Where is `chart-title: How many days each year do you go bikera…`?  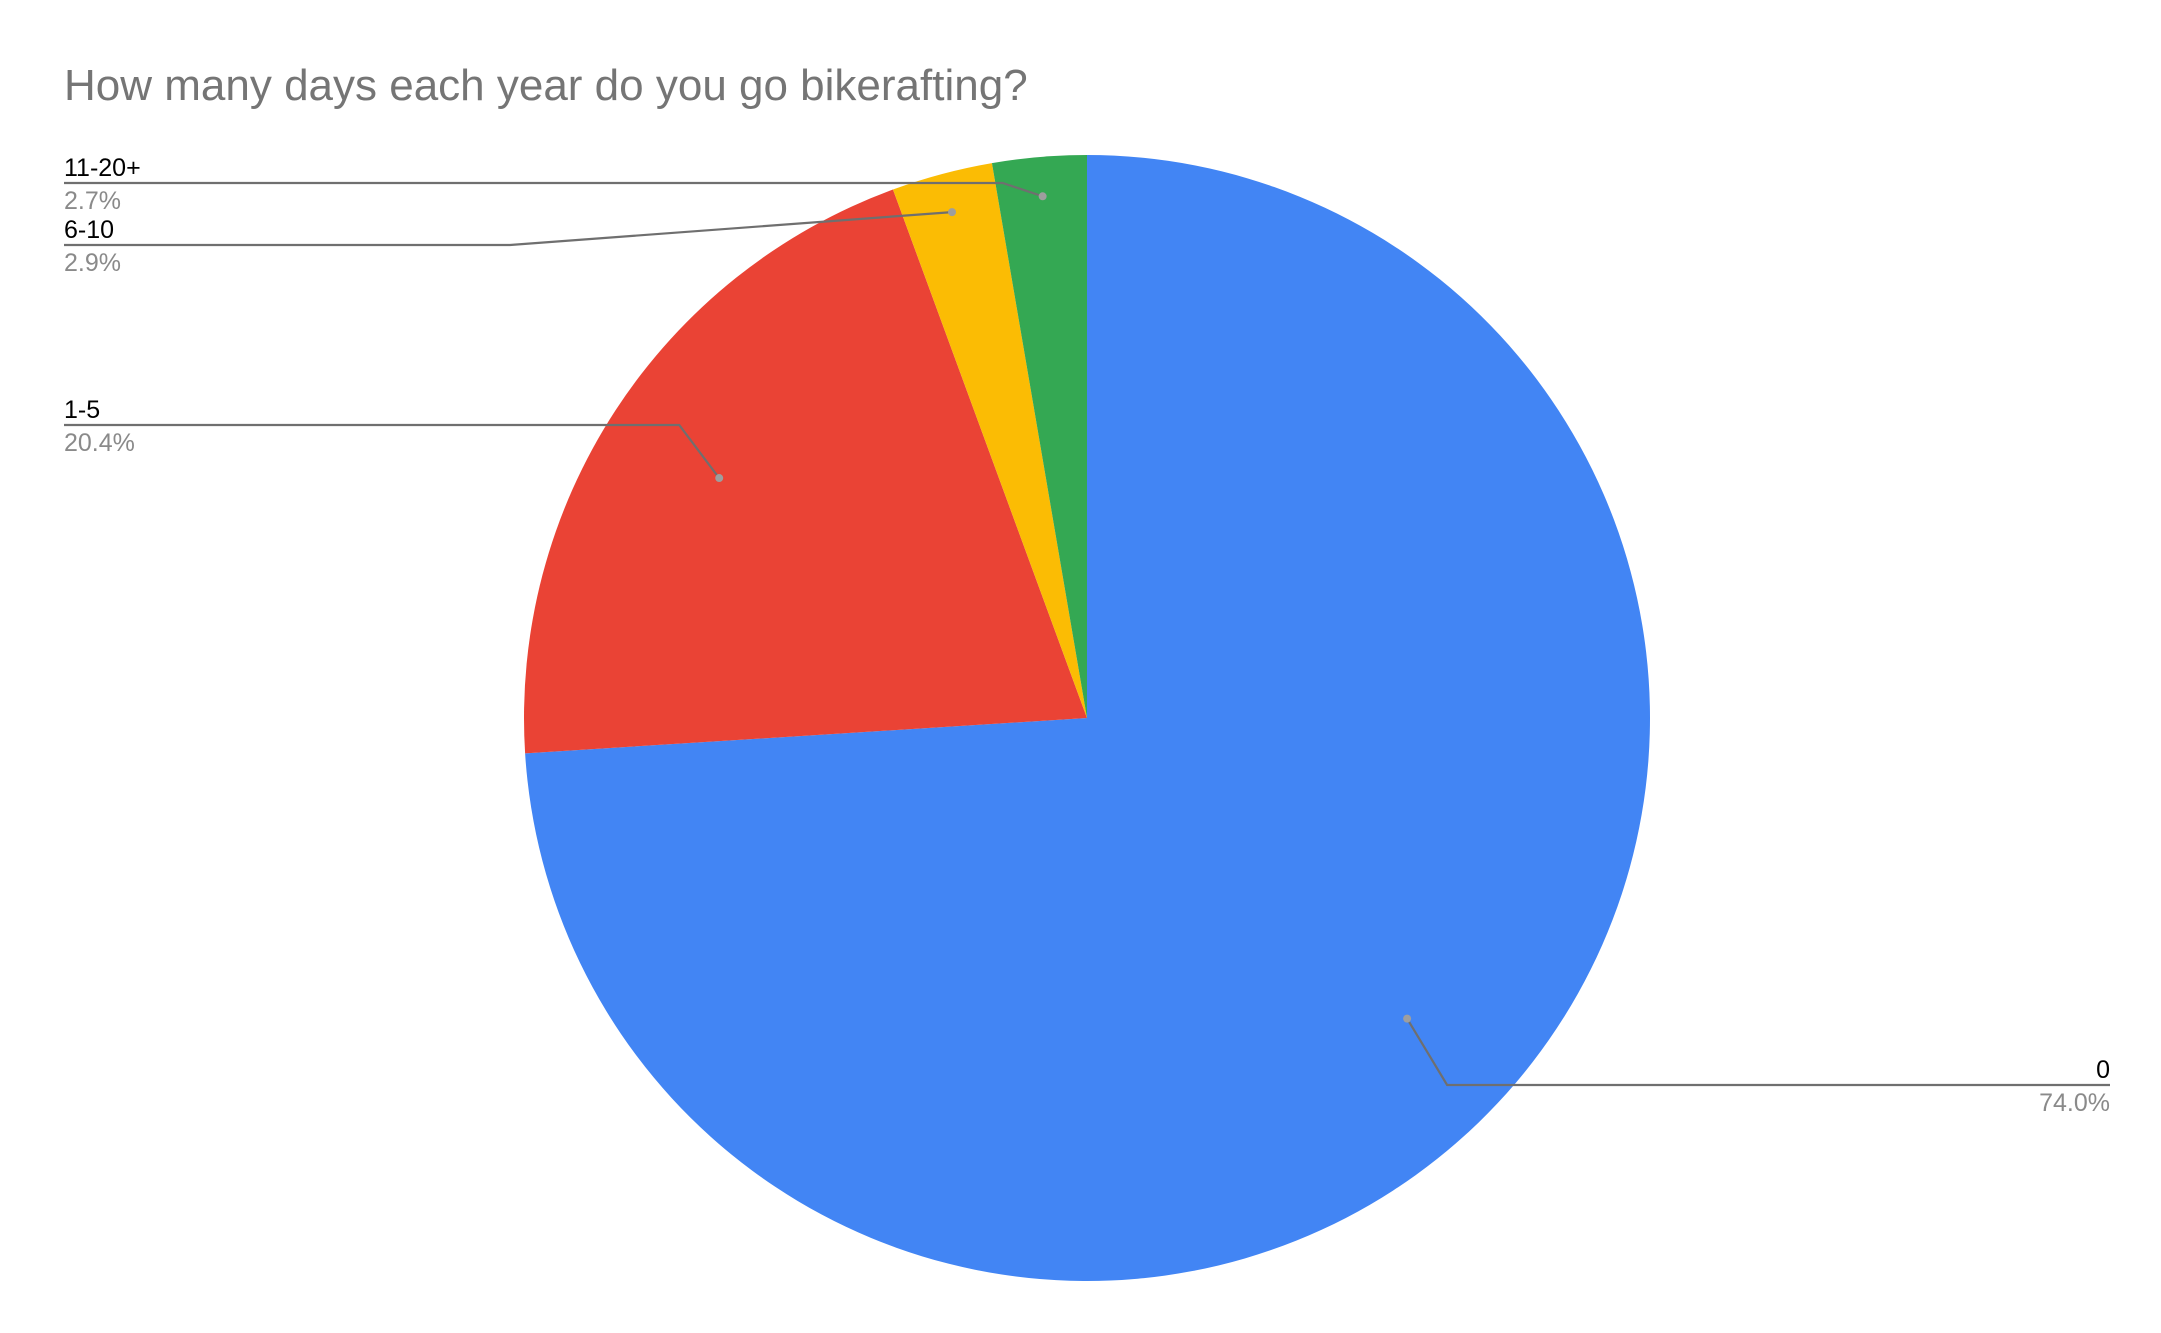 chart-title: How many days each year do you go bikera… is located at coordinates (546, 85).